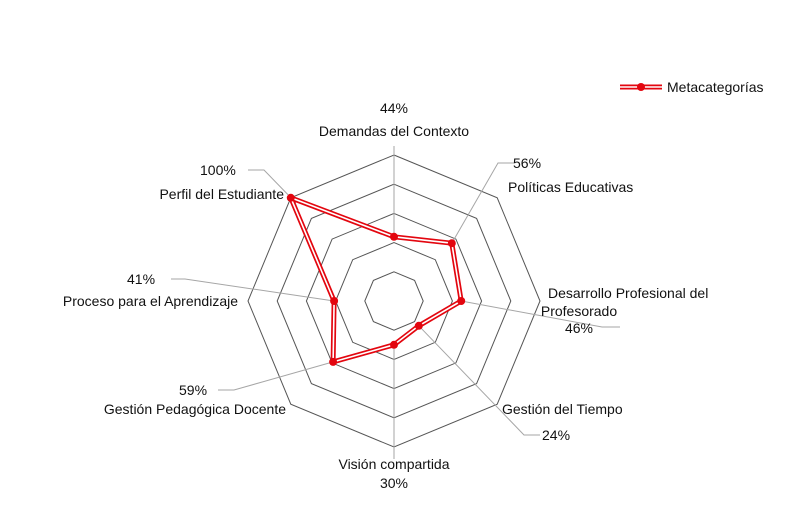 This screenshot has width=800, height=513. I want to click on category-label-3: Desarrollo Profesional del, so click(628, 293).